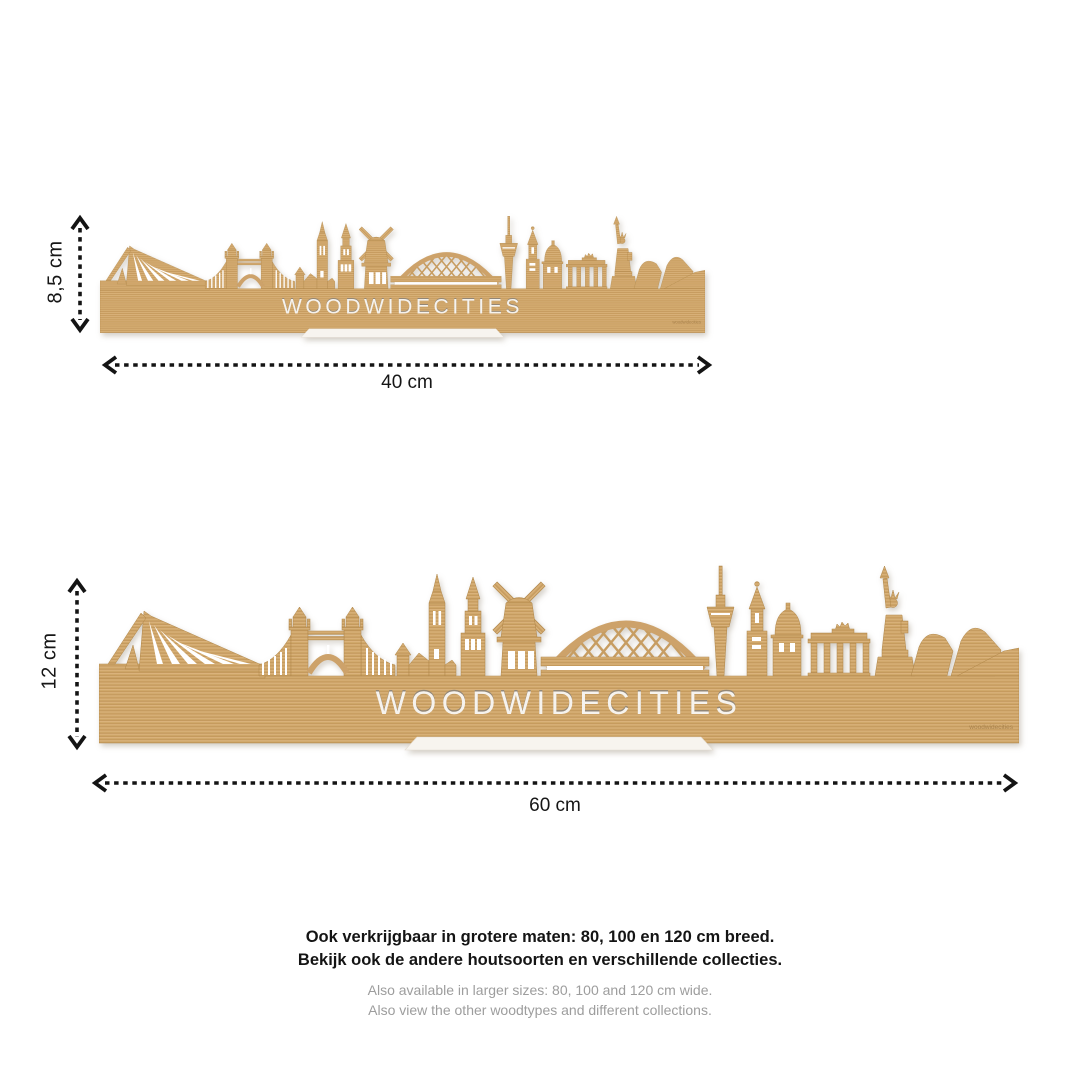 Image resolution: width=1080 pixels, height=1080 pixels. What do you see at coordinates (555, 783) in the screenshot?
I see `width-arrow-large` at bounding box center [555, 783].